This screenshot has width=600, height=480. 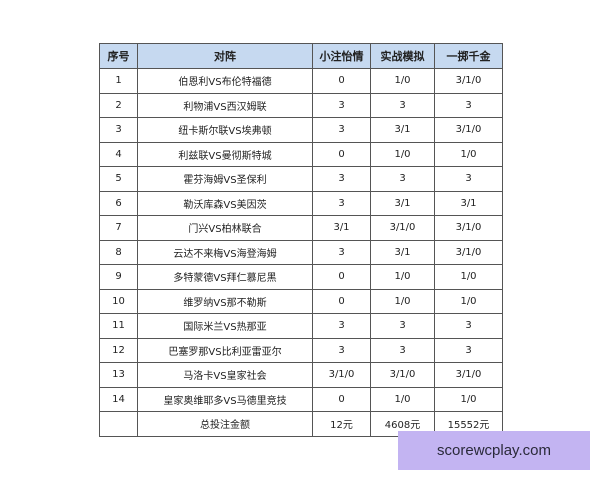 I want to click on cell-big-bet: 3/1, so click(x=468, y=203).